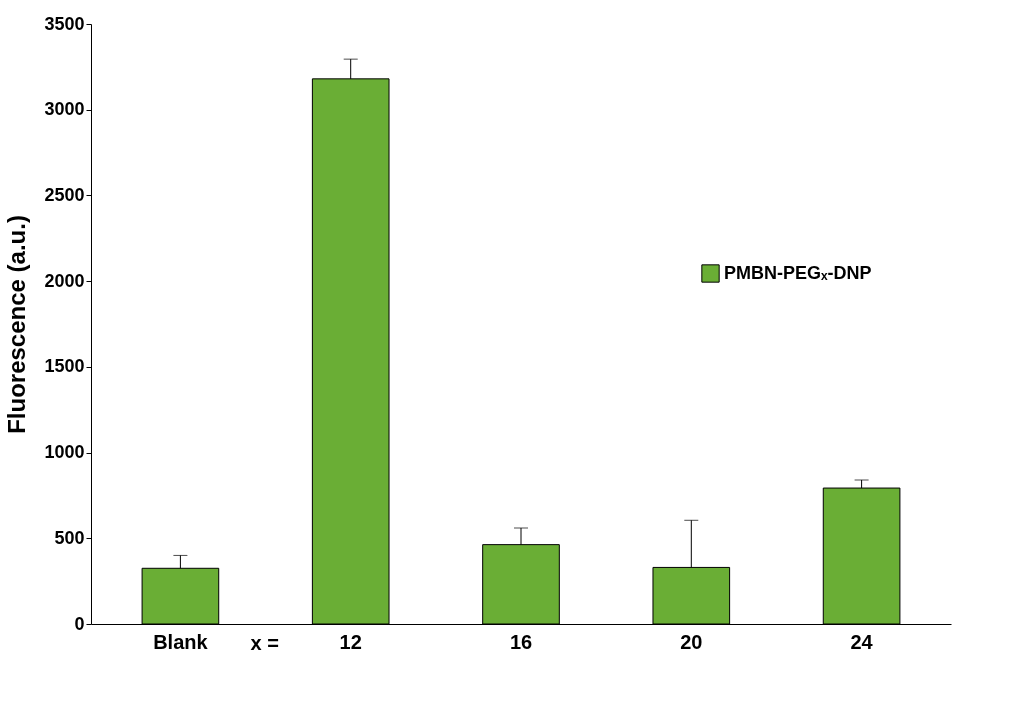 This screenshot has height=726, width=1028. Describe the element at coordinates (181, 641) in the screenshot. I see `x-tick-label: Blank` at that location.